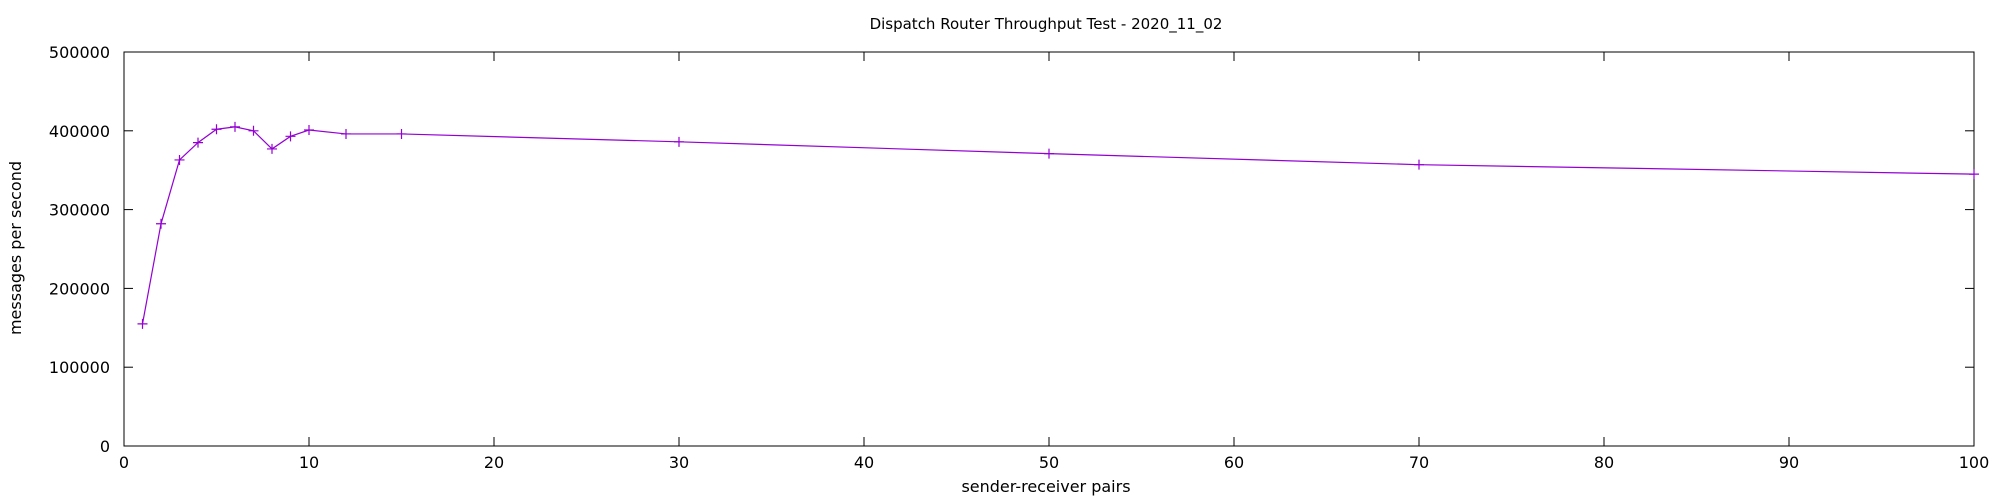 Image resolution: width=2000 pixels, height=500 pixels. Describe the element at coordinates (1604, 462) in the screenshot. I see `x-tick-label-8: 80` at that location.